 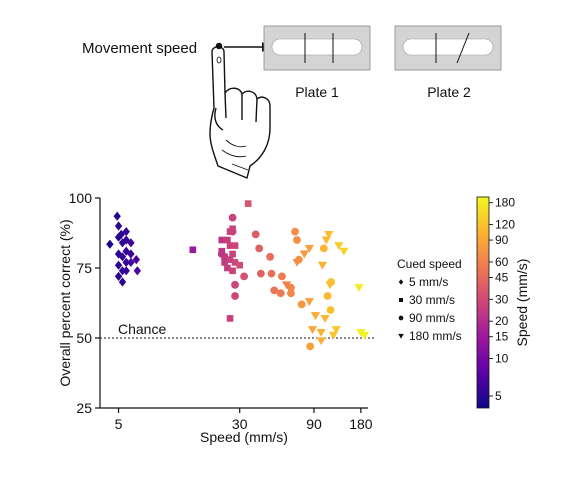 I want to click on legend-marker-square, so click(x=401, y=300).